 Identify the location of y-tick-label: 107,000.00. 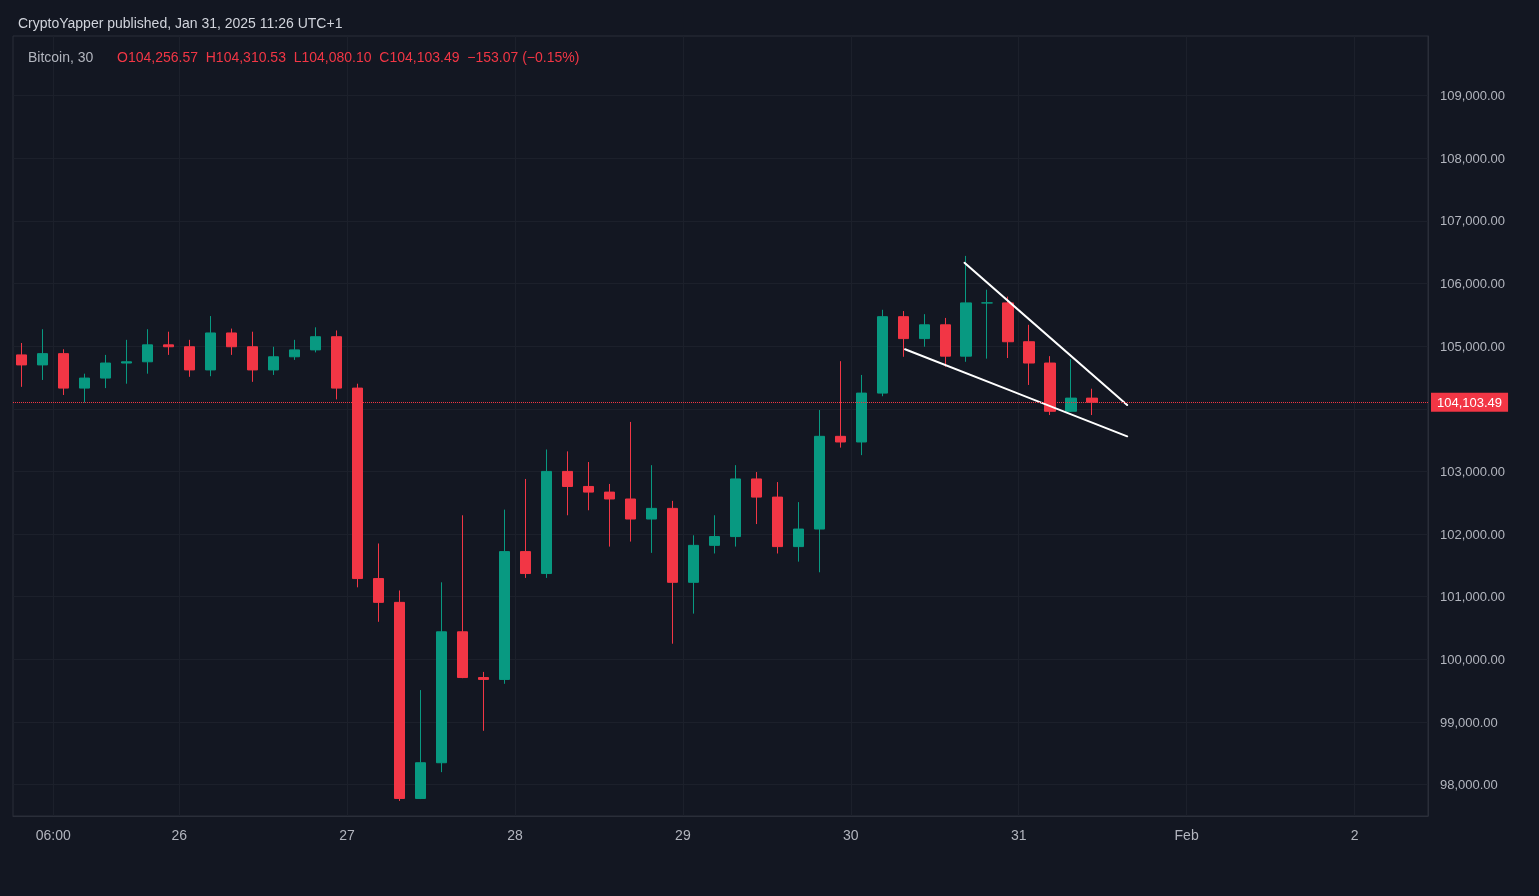
(1473, 221).